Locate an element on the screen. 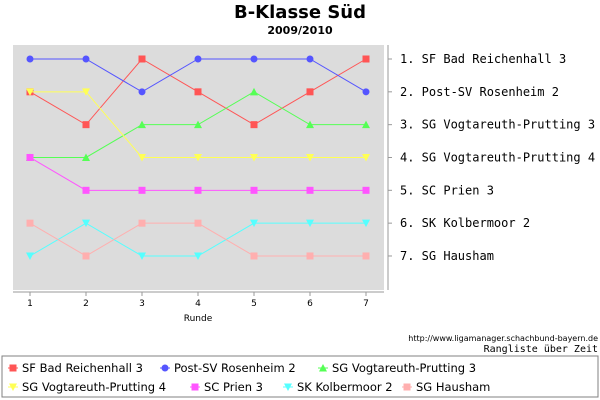 Image resolution: width=600 pixels, height=400 pixels. chart-caption: Rangliste über Zeit is located at coordinates (541, 349).